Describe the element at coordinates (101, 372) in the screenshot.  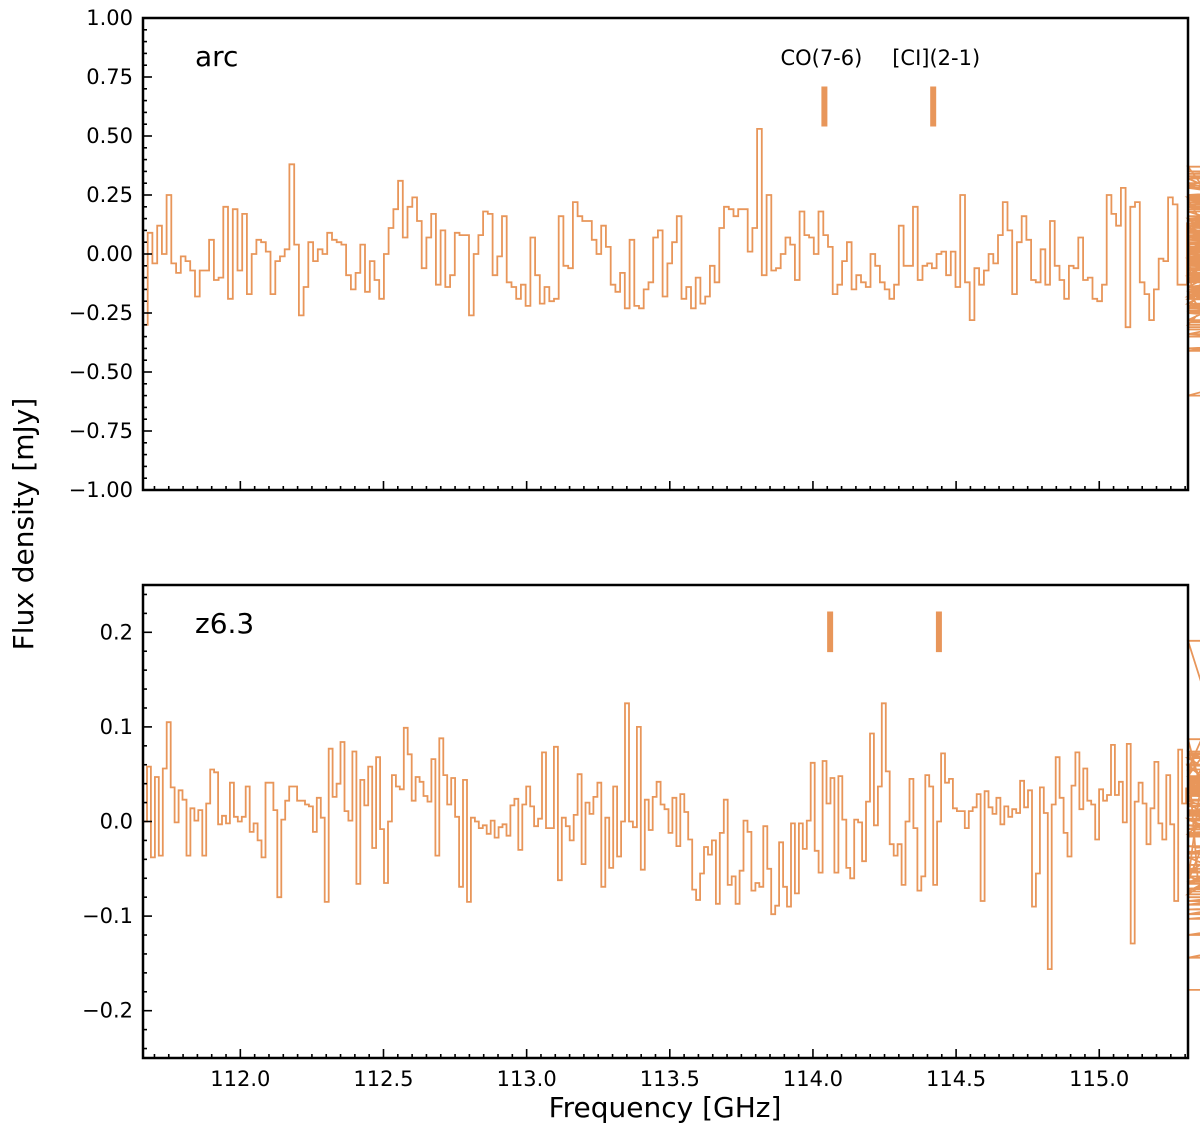
I see `y-tick-label: −0.50` at that location.